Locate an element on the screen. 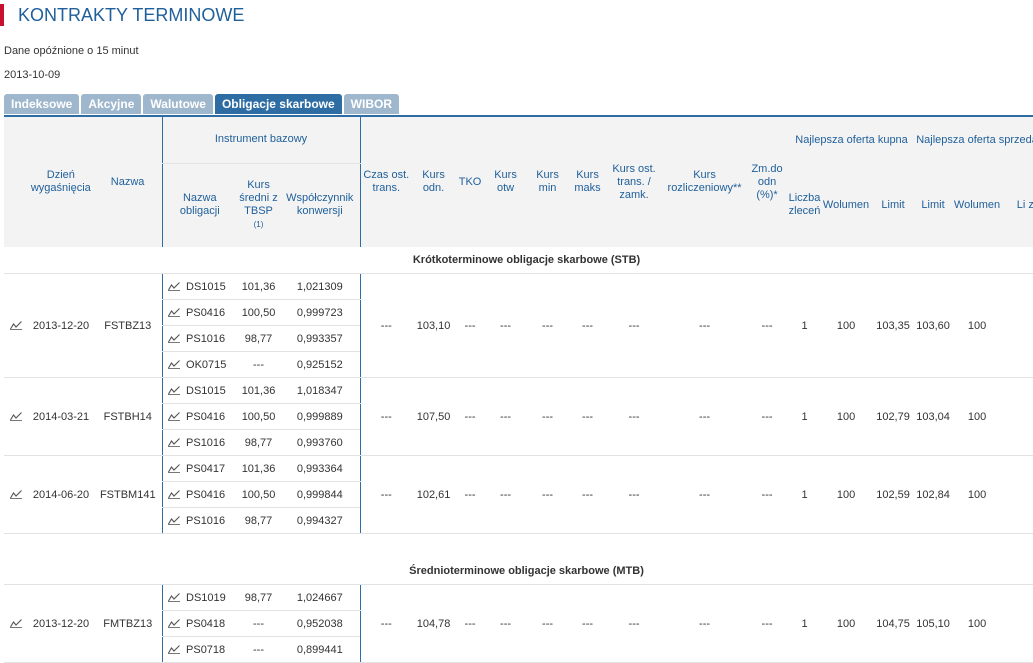 The image size is (1033, 663). bond-avg-price: 98,77 is located at coordinates (259, 597).